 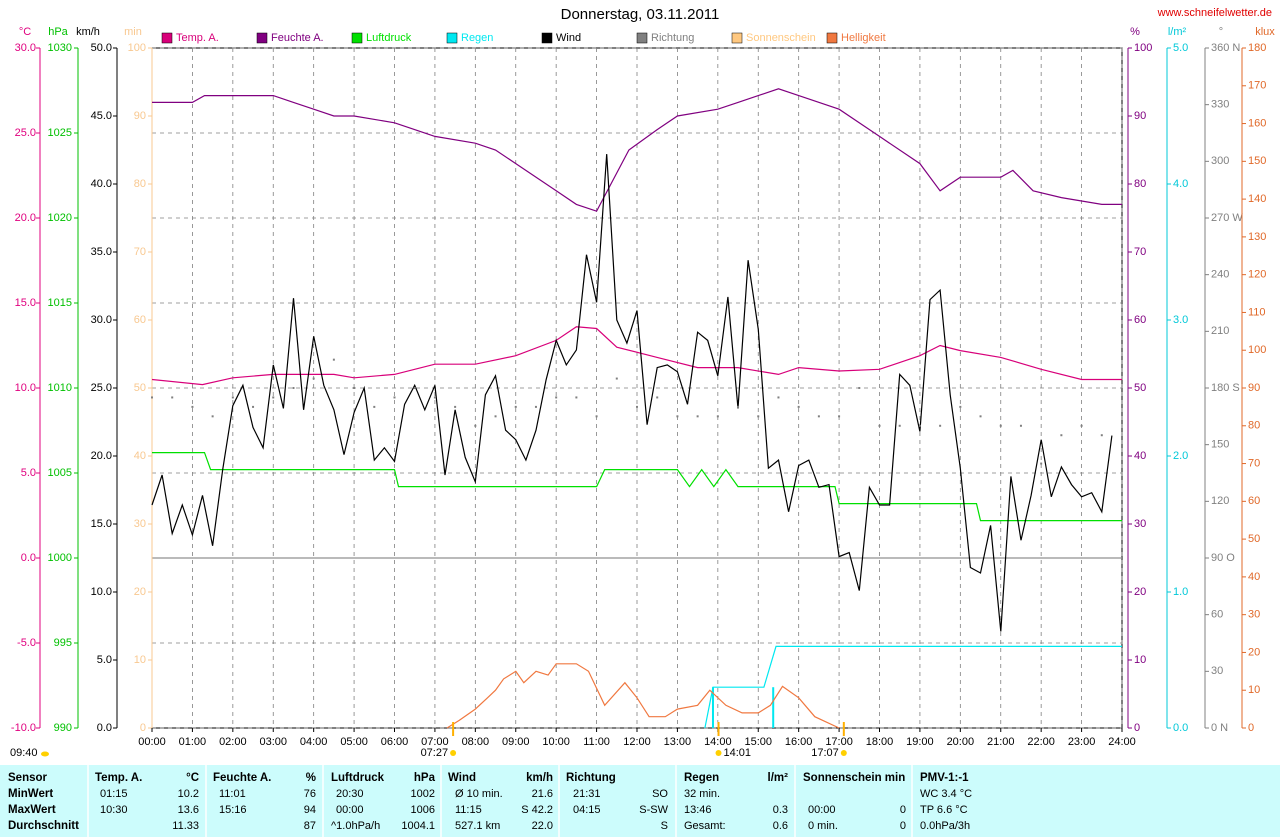 What do you see at coordinates (101, 252) in the screenshot?
I see `y-tick-label: 35.0` at bounding box center [101, 252].